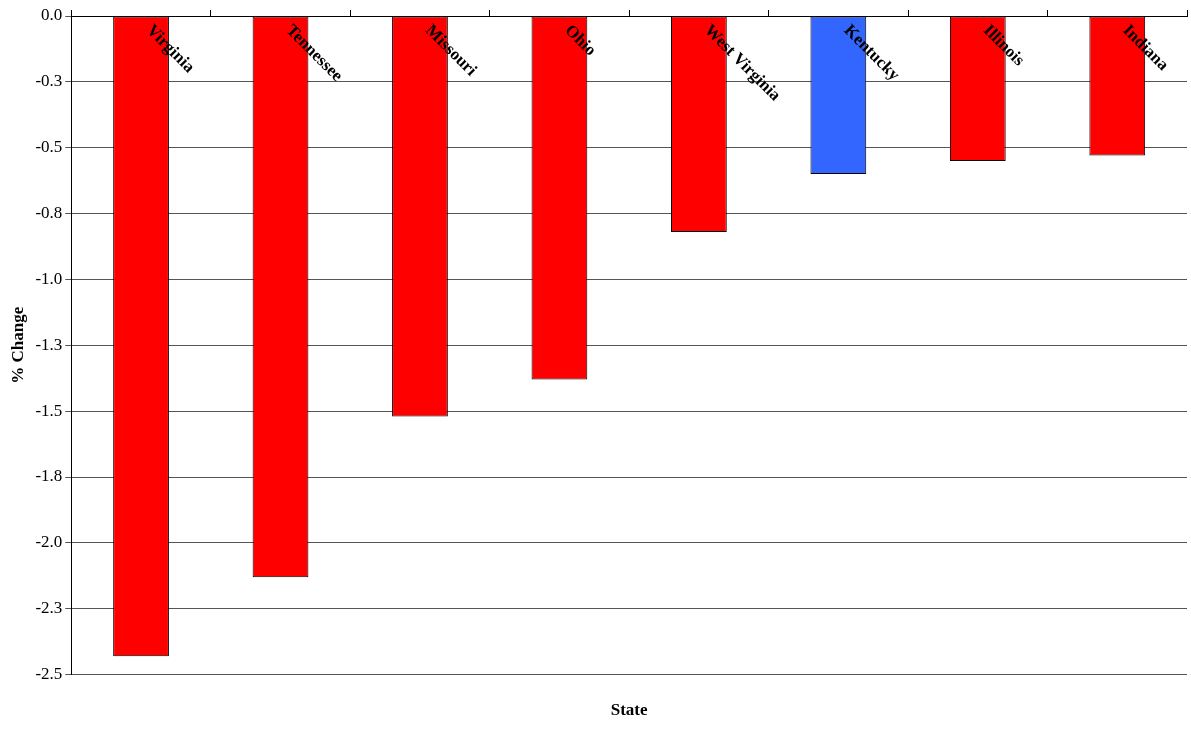 This screenshot has width=1191, height=729. What do you see at coordinates (49, 213) in the screenshot?
I see `y-tick-label: -0.8` at bounding box center [49, 213].